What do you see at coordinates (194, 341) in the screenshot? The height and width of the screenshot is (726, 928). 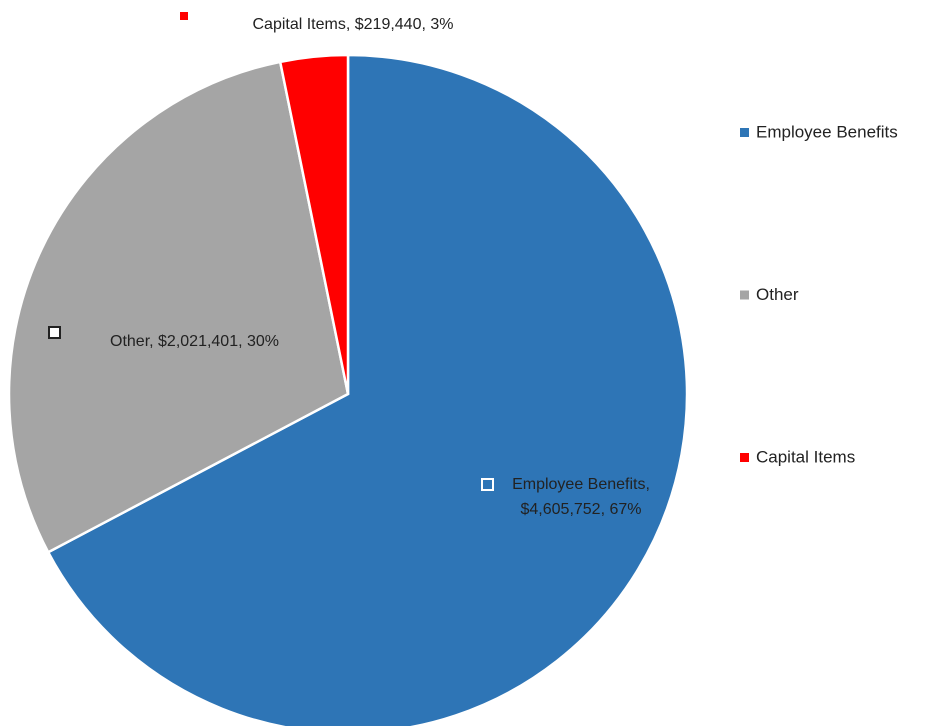 I see `data-label: Other, $2,021,401, 30%` at bounding box center [194, 341].